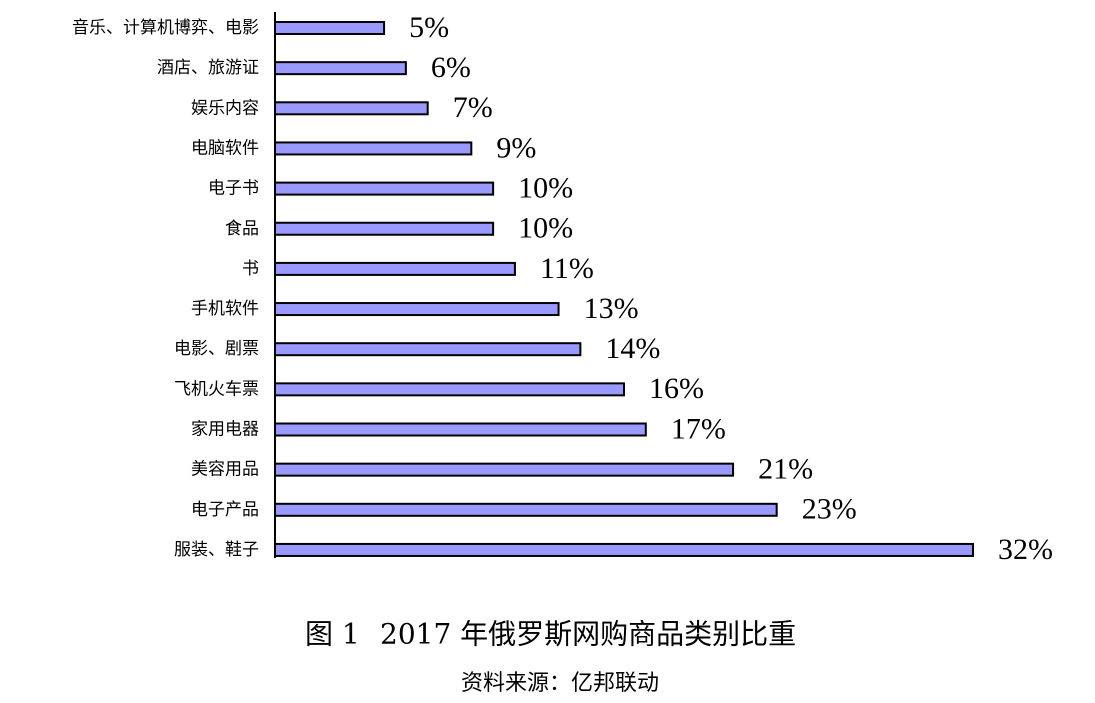  What do you see at coordinates (632, 348) in the screenshot?
I see `value-label: 14%` at bounding box center [632, 348].